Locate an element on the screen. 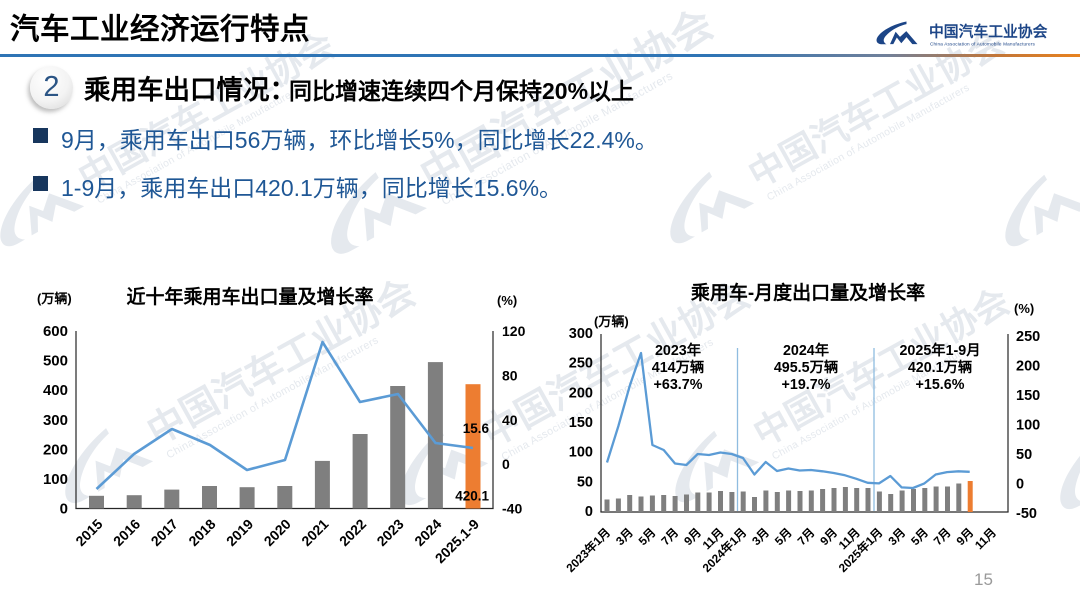 The image size is (1080, 608). svg-text: 2024 is located at coordinates (427, 532).